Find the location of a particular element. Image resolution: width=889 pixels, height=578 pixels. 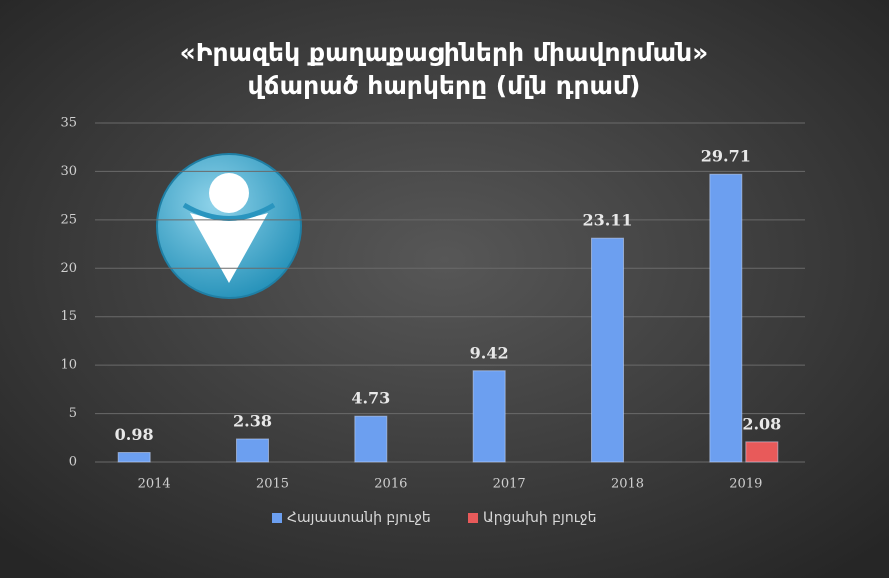

x-tick-label: 2014 is located at coordinates (154, 484).